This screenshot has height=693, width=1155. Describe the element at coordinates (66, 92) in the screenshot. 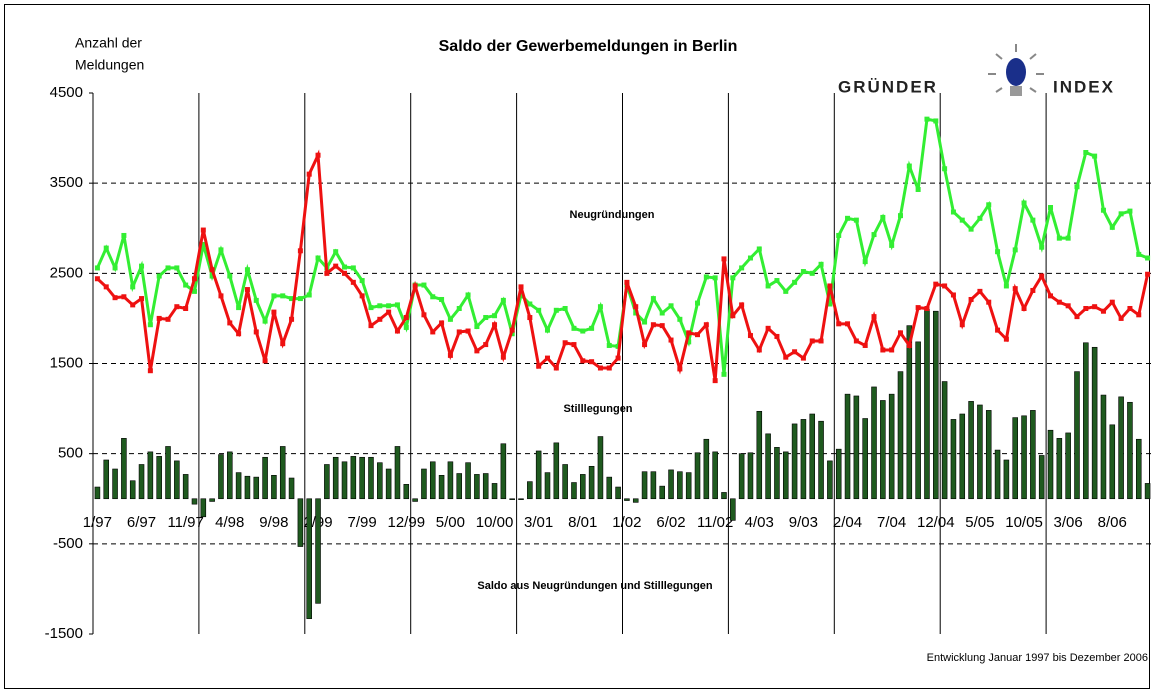

I see `y-tick-label: 4500` at that location.